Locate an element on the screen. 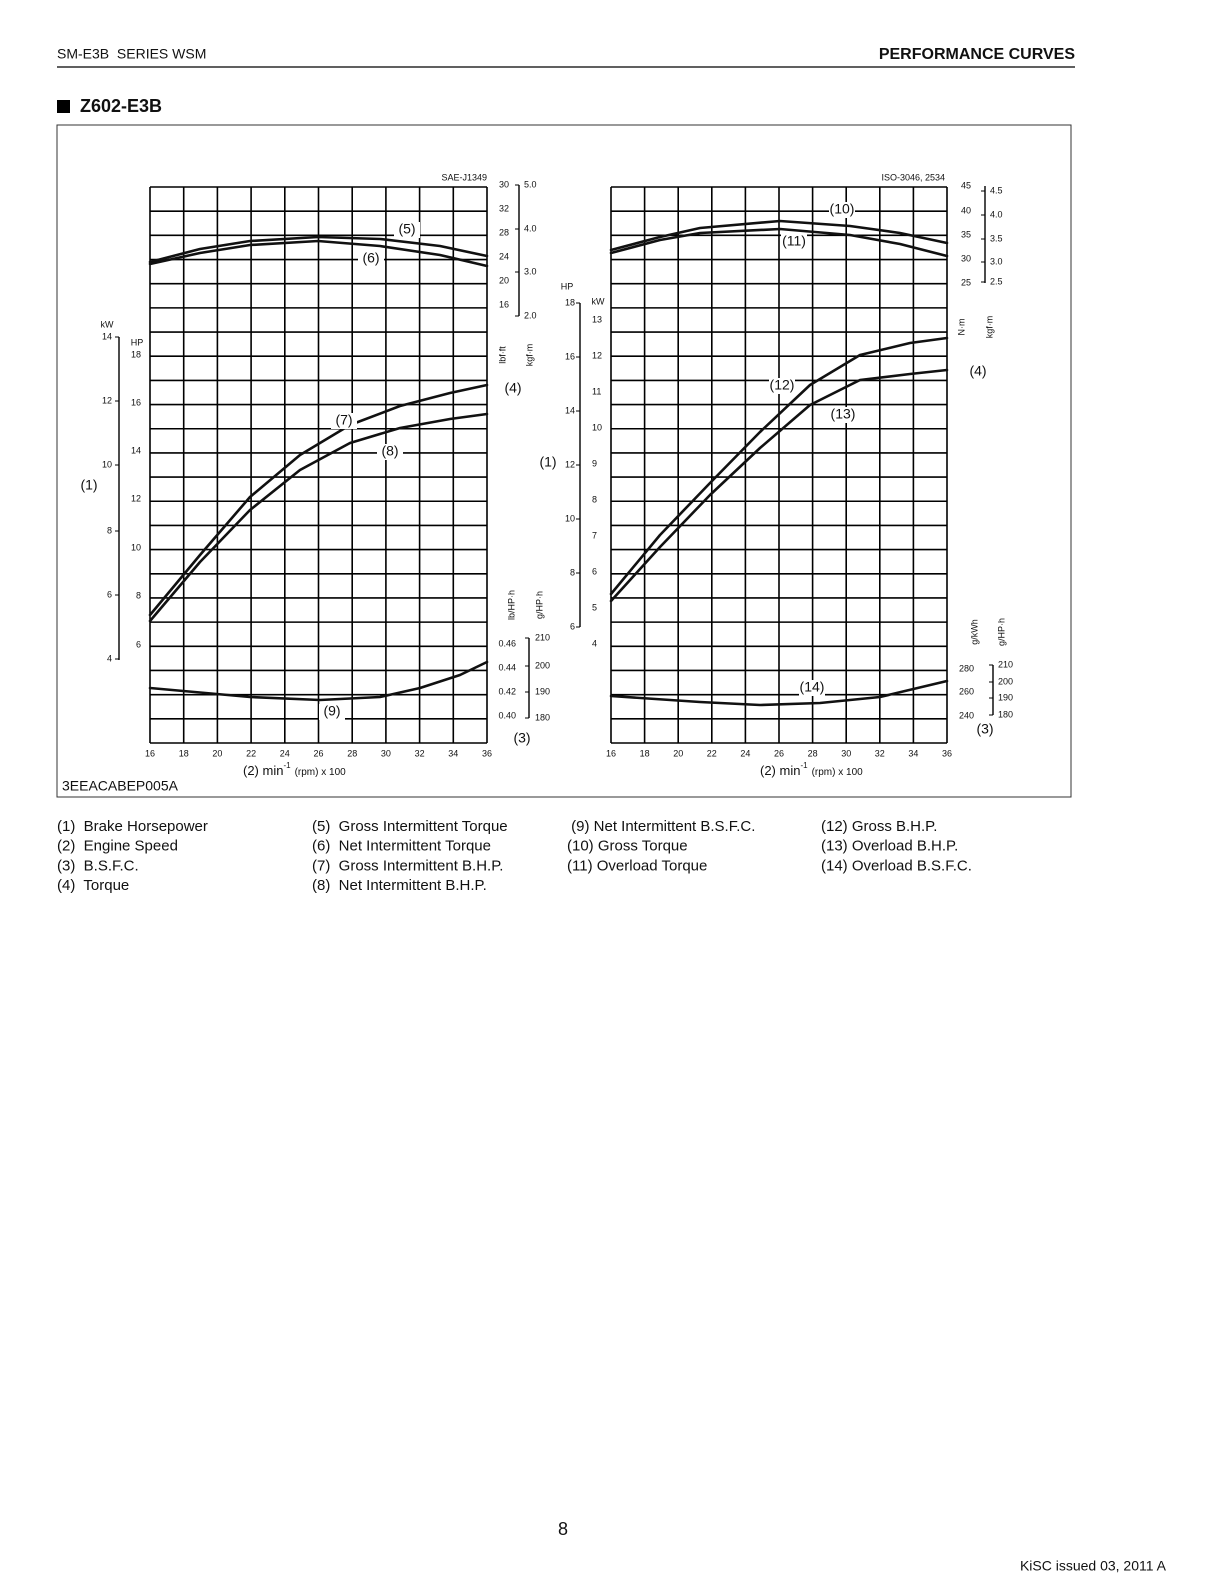  axis-unit: g/kWh is located at coordinates (974, 632).